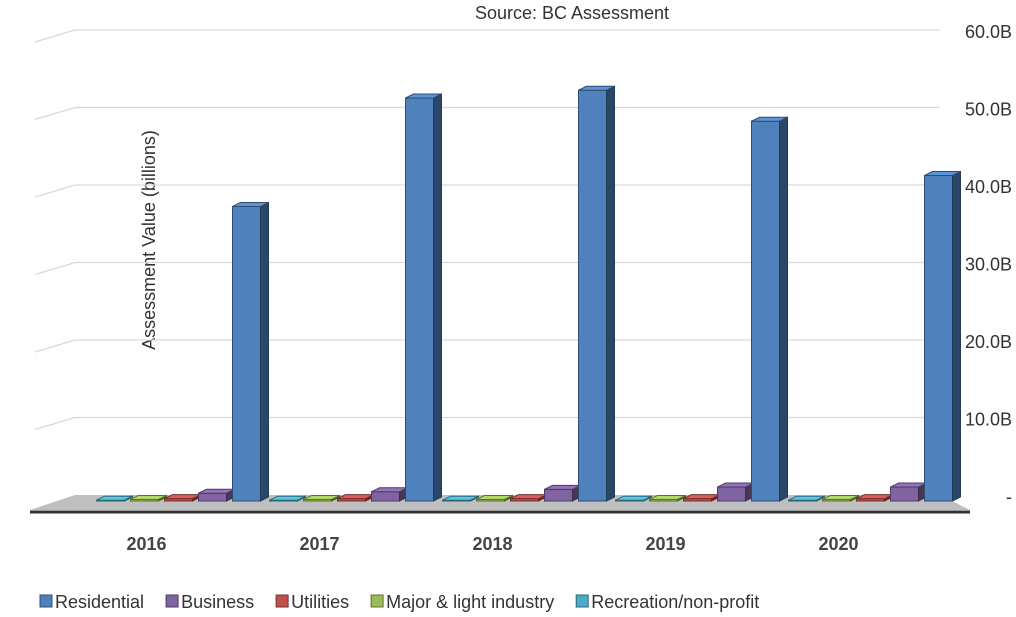 The image size is (1016, 617). Describe the element at coordinates (320, 602) in the screenshot. I see `legend-label: Utilities` at that location.